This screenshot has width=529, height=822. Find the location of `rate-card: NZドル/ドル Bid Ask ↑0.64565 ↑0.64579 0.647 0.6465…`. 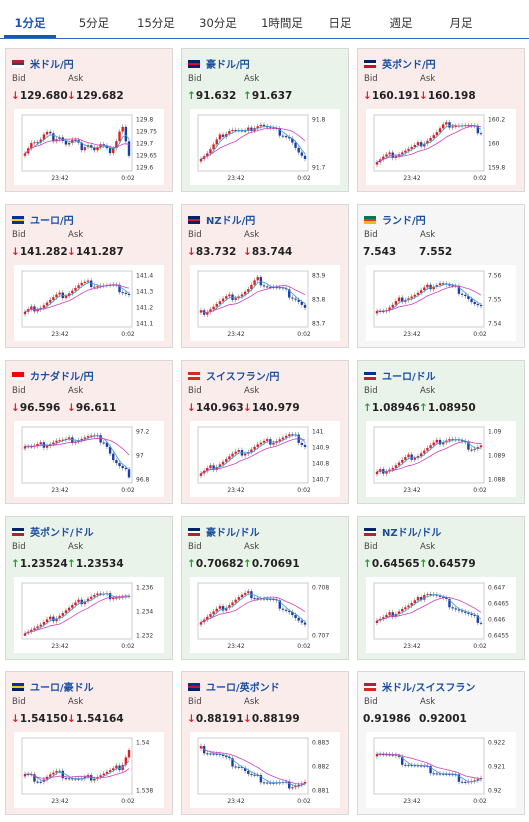

rate-card: NZドル/ドル Bid Ask ↑0.64565 ↑0.64579 0.647 0.6465… is located at coordinates (441, 588).